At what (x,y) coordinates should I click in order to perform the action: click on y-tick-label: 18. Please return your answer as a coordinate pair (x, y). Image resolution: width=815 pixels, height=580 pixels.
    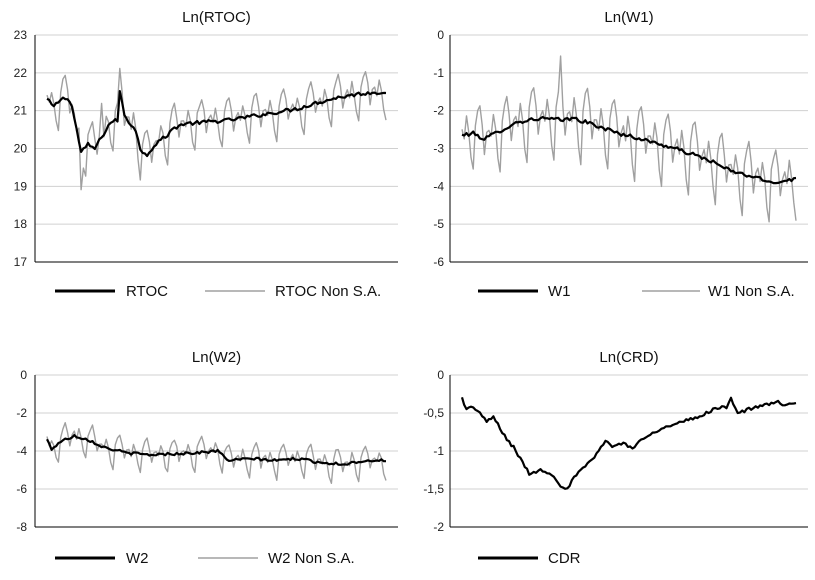
    Looking at the image, I should click on (21, 224).